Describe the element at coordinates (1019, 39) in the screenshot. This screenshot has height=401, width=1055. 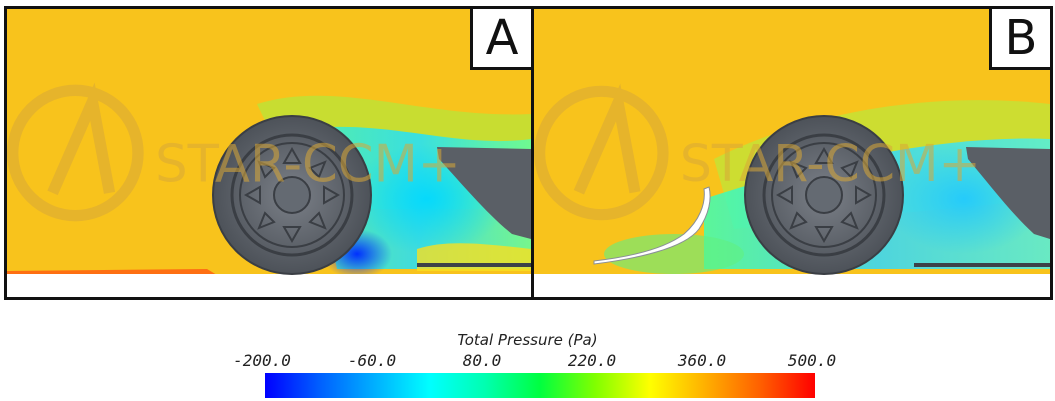
I see `panel-label-b: B` at that location.